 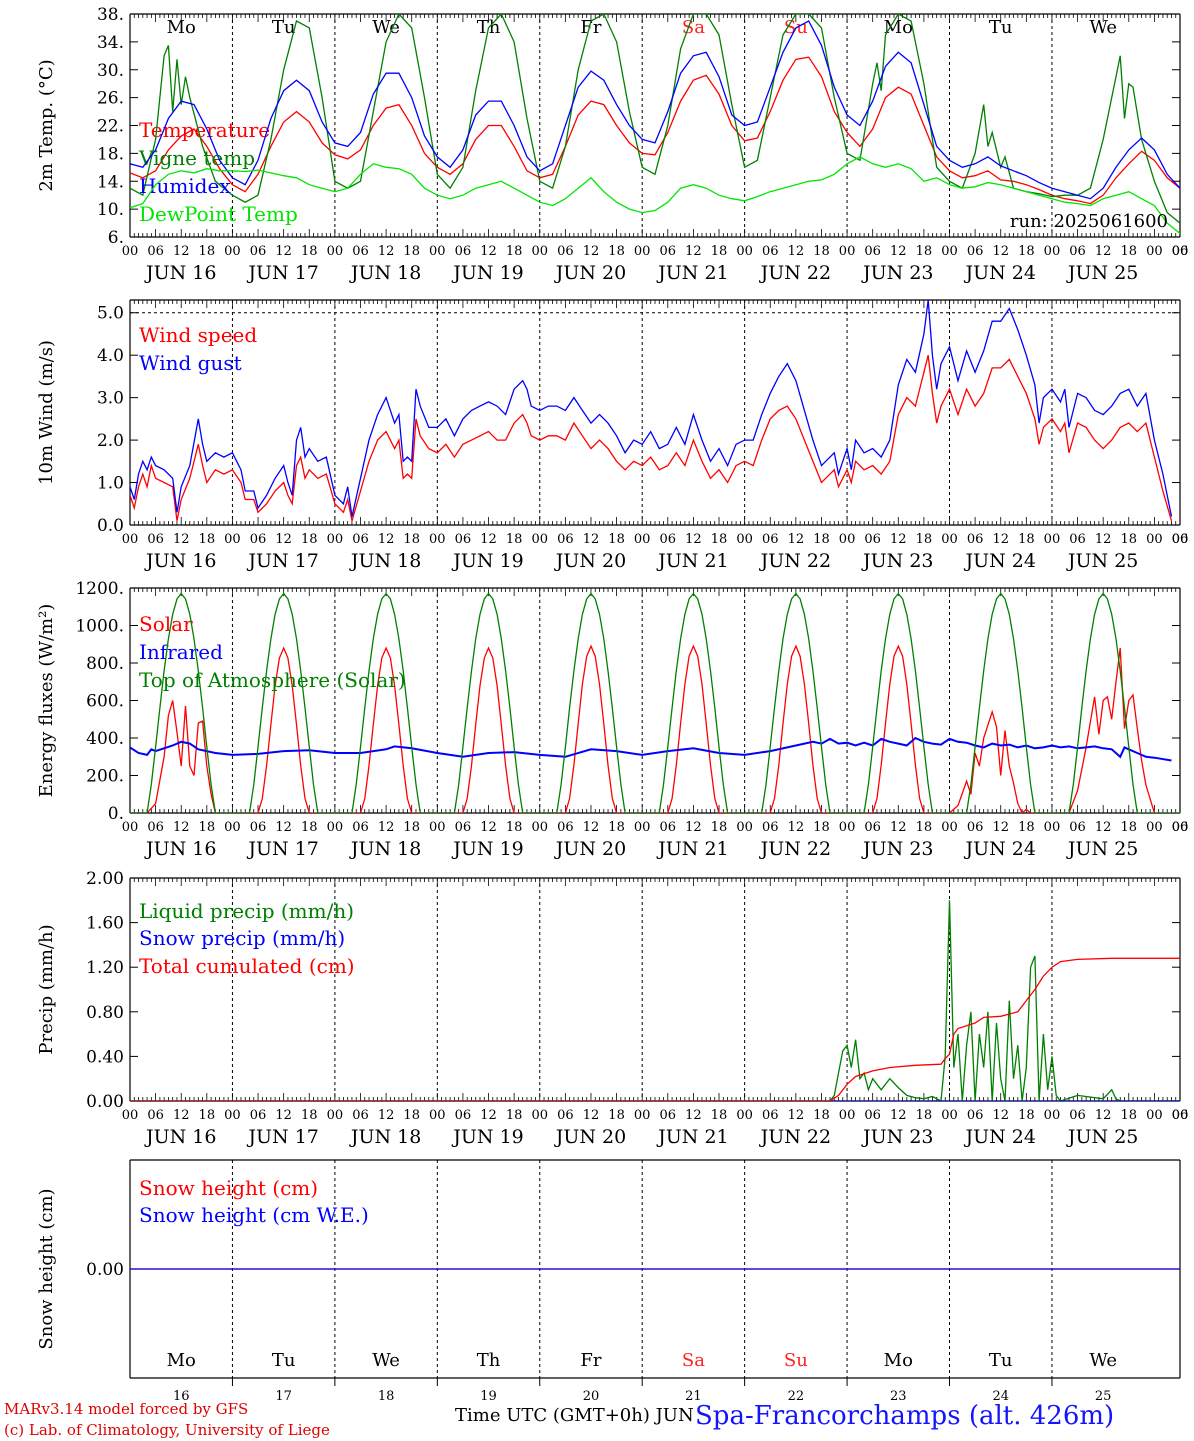 What do you see at coordinates (110, 154) in the screenshot?
I see `y-tick-label: 18.` at bounding box center [110, 154].